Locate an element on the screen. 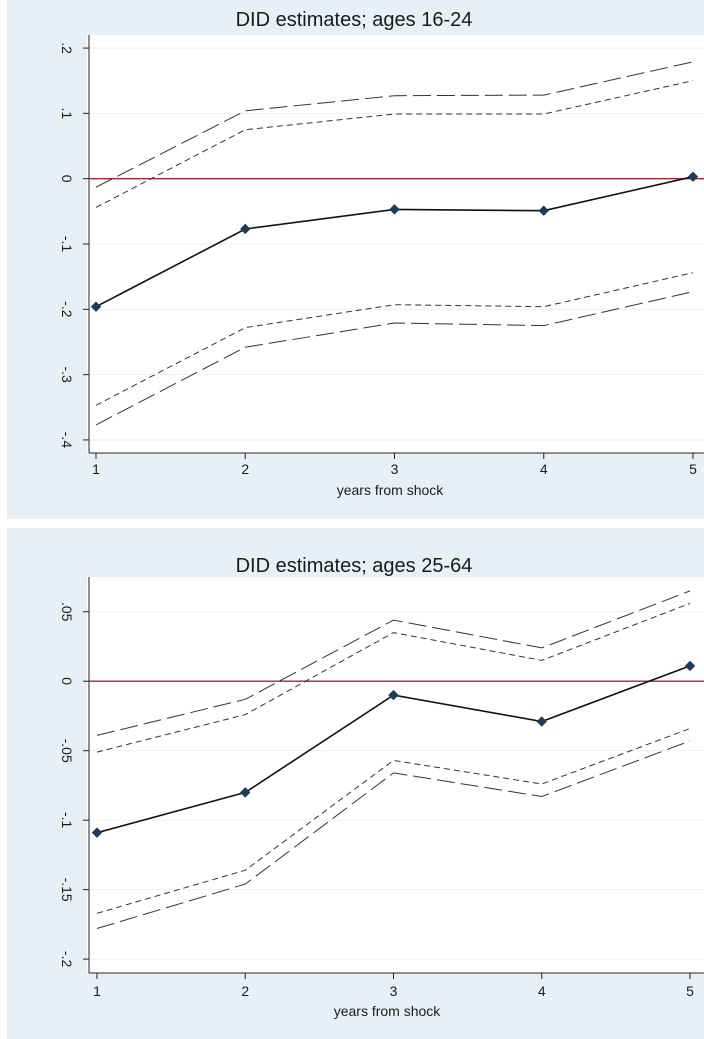 This screenshot has width=704, height=1039. y-tick-label: .1 is located at coordinates (67, 114).